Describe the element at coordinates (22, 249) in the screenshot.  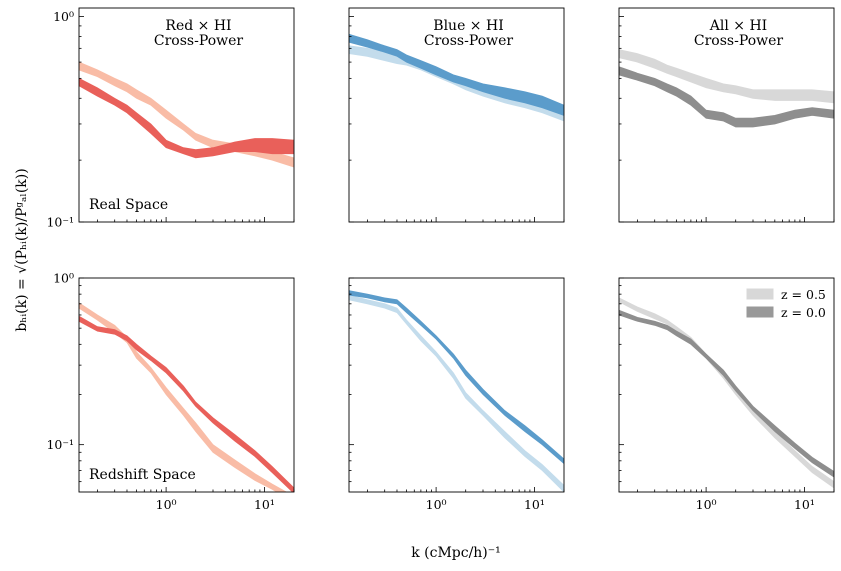
I see `y-axis-label: bₕᵢ(k) = √(Pₕᵢ(k)/Pᵍₐₗ(k))` at that location.